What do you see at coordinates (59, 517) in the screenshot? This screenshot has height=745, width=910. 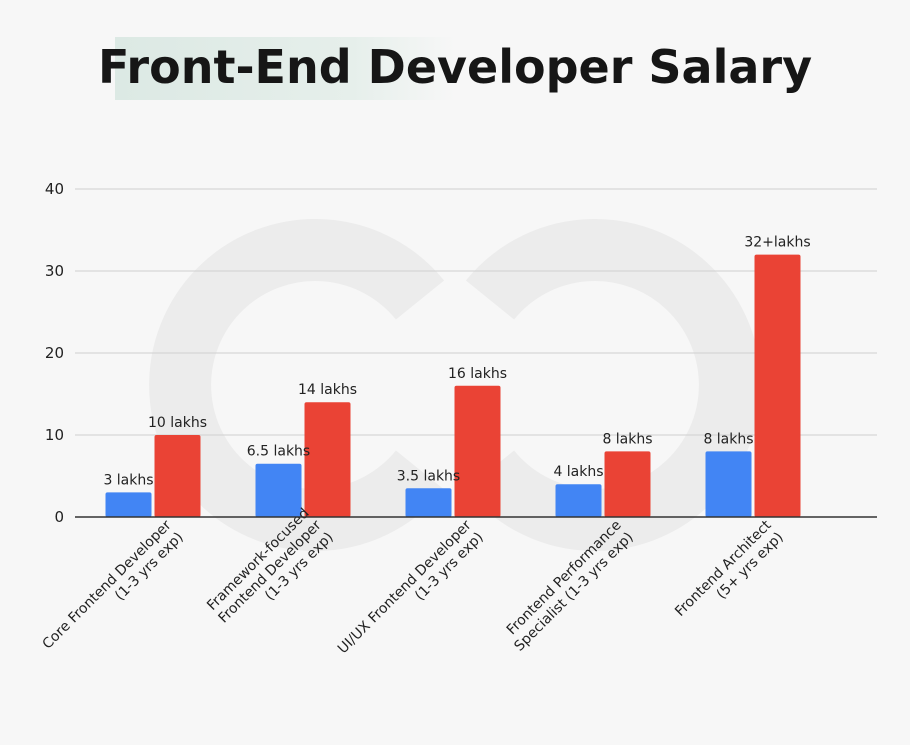 I see `y-tick-label: 0` at bounding box center [59, 517].